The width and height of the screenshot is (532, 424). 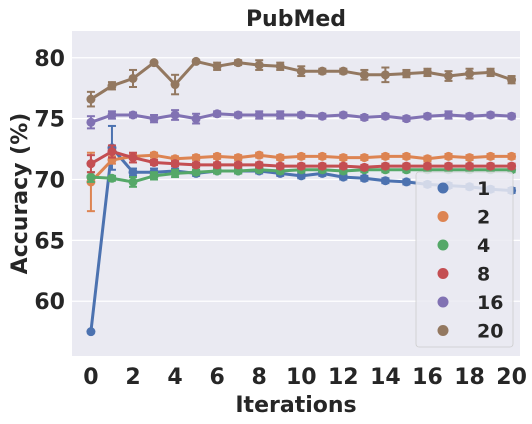 What do you see at coordinates (511, 377) in the screenshot?
I see `x-tick-label: 20` at bounding box center [511, 377].